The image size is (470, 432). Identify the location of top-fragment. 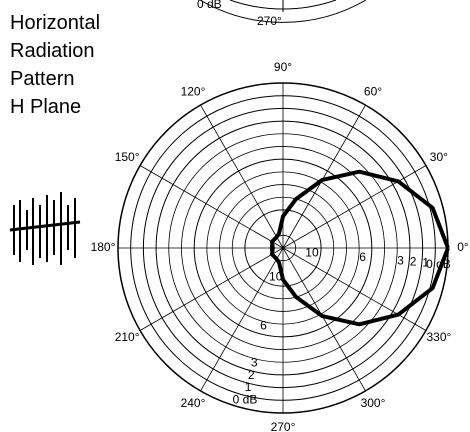
(283, 11).